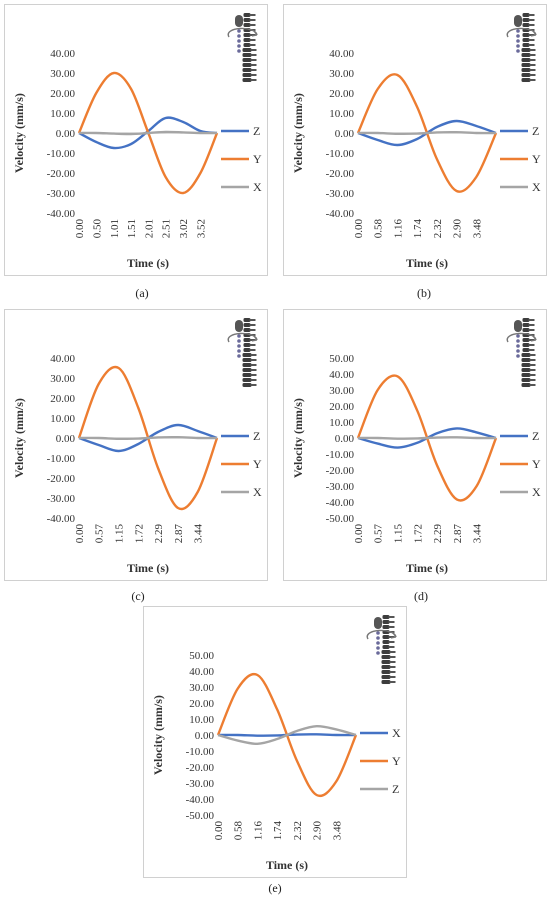 The height and width of the screenshot is (900, 550). I want to click on x-tick-label: 3.52, so click(201, 228).